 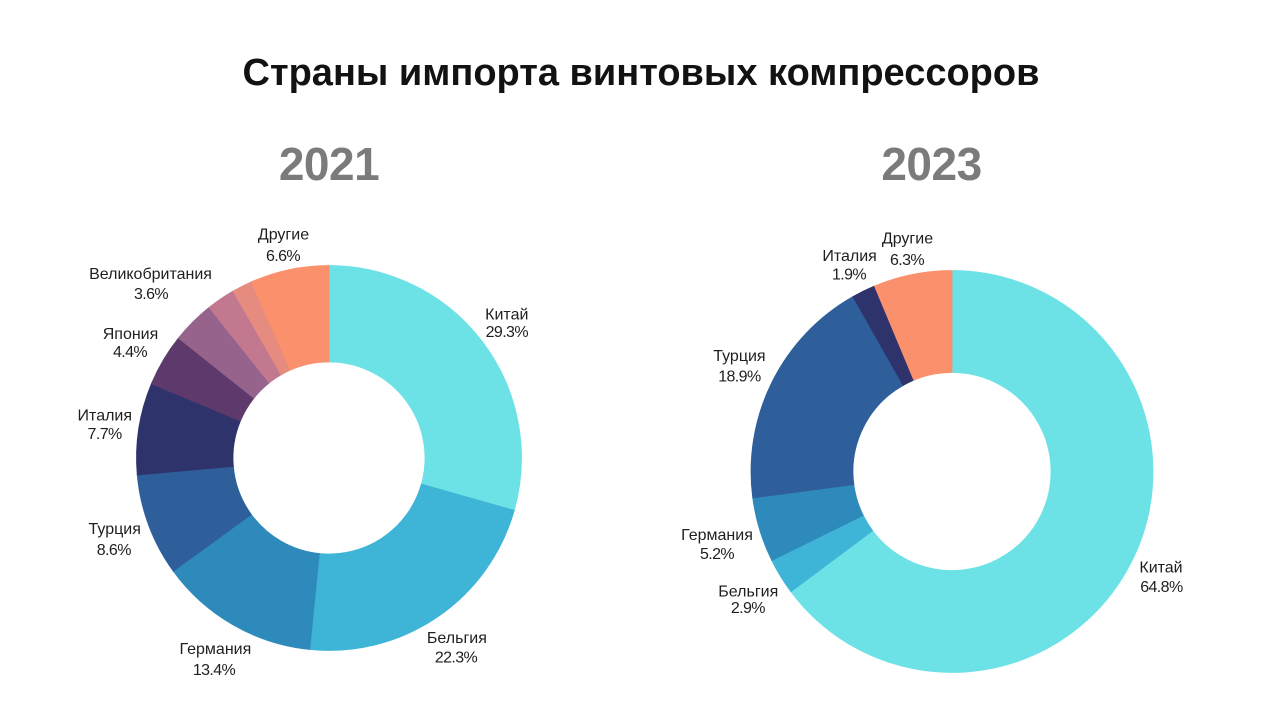 I want to click on svg-text: Великобритания, so click(x=150, y=274).